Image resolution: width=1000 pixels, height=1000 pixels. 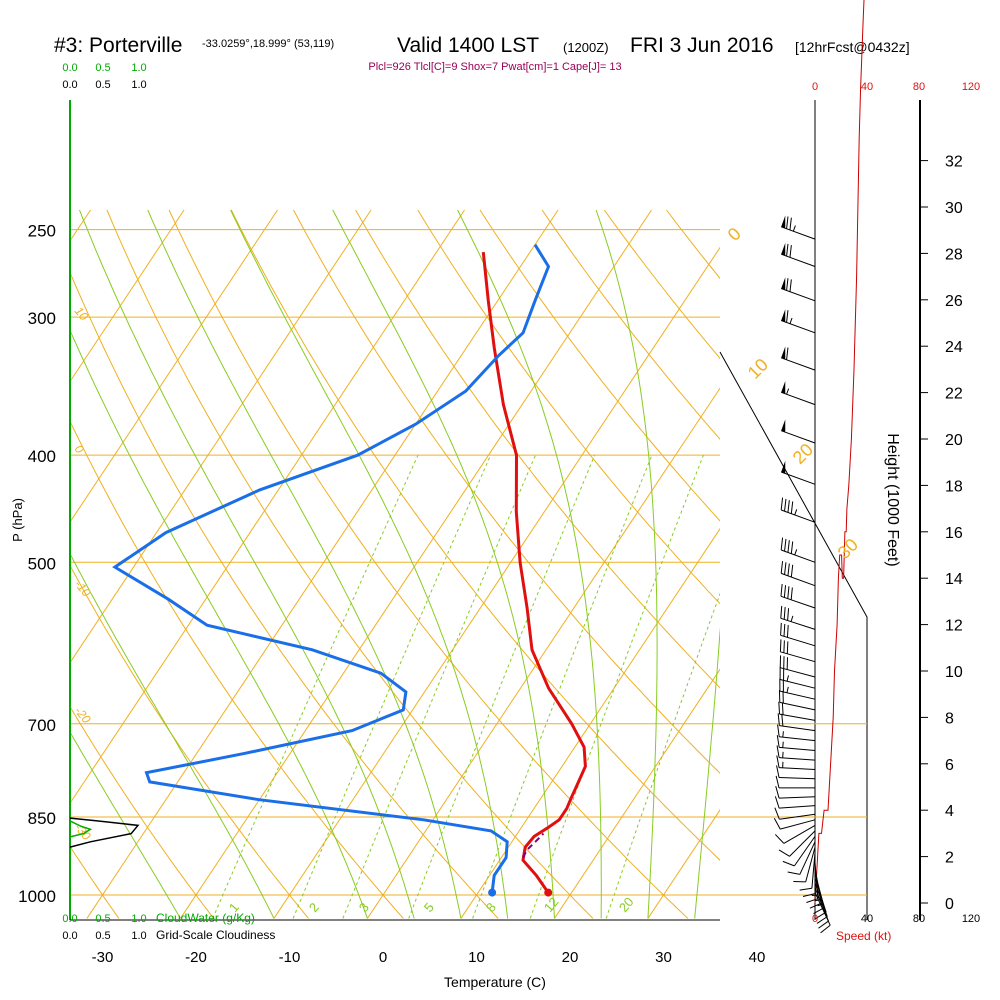 I want to click on temp-tick--30: -30, so click(x=103, y=957).